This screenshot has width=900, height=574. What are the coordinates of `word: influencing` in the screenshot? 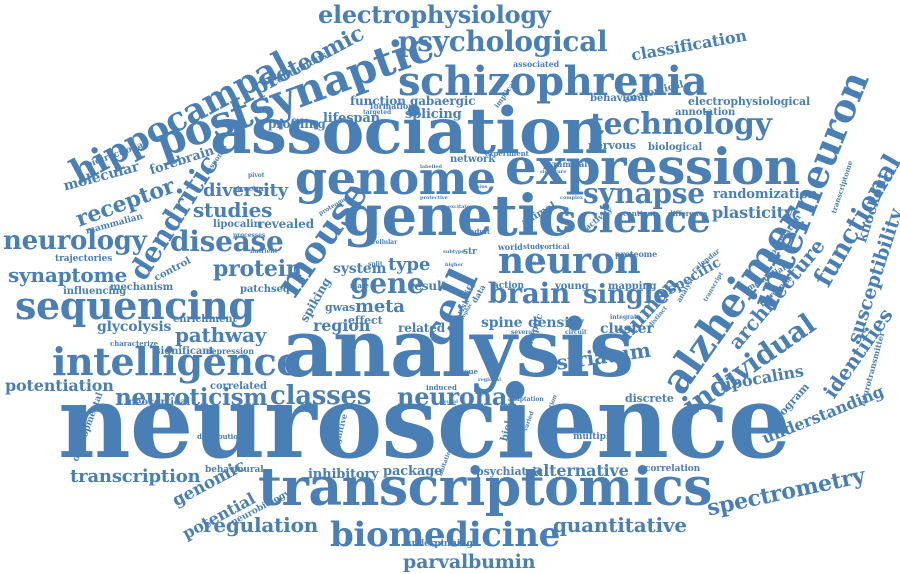 It's located at (95, 291).